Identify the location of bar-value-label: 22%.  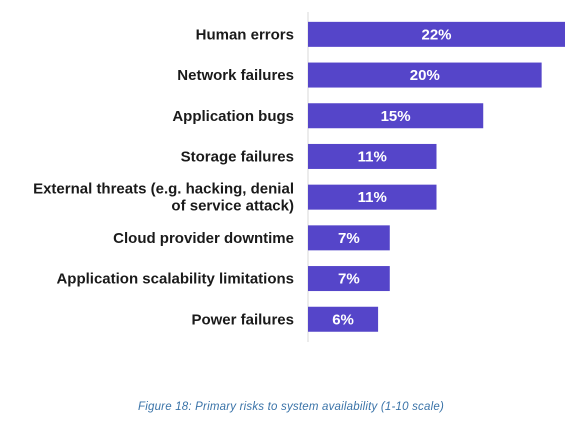
(436, 34).